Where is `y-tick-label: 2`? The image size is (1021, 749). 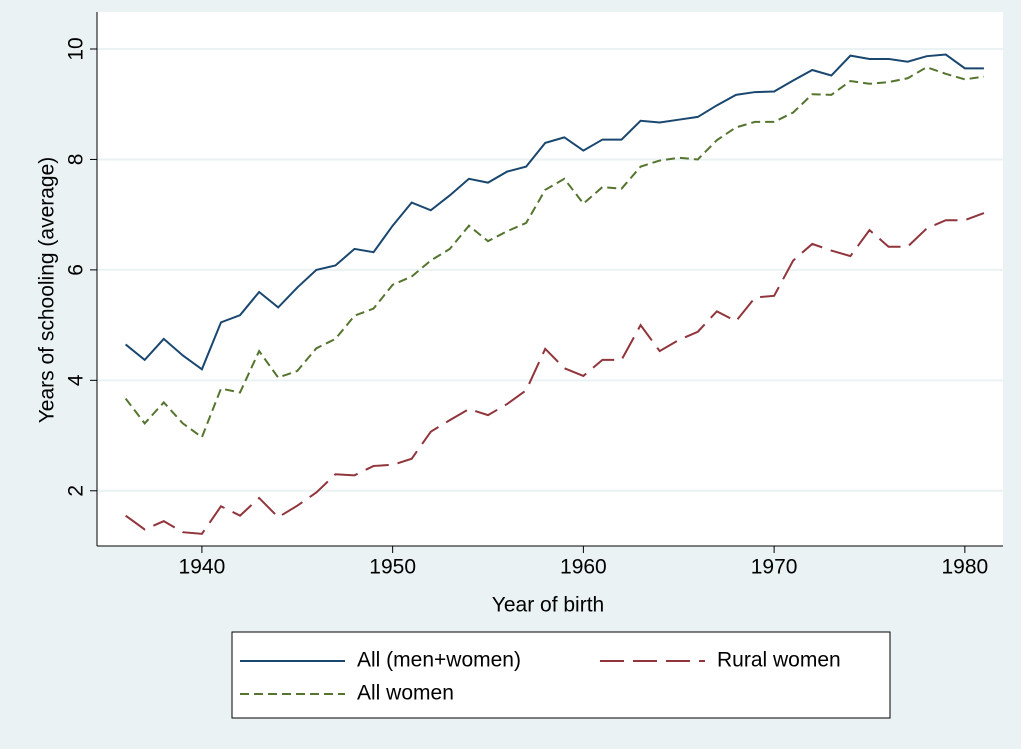 y-tick-label: 2 is located at coordinates (76, 491).